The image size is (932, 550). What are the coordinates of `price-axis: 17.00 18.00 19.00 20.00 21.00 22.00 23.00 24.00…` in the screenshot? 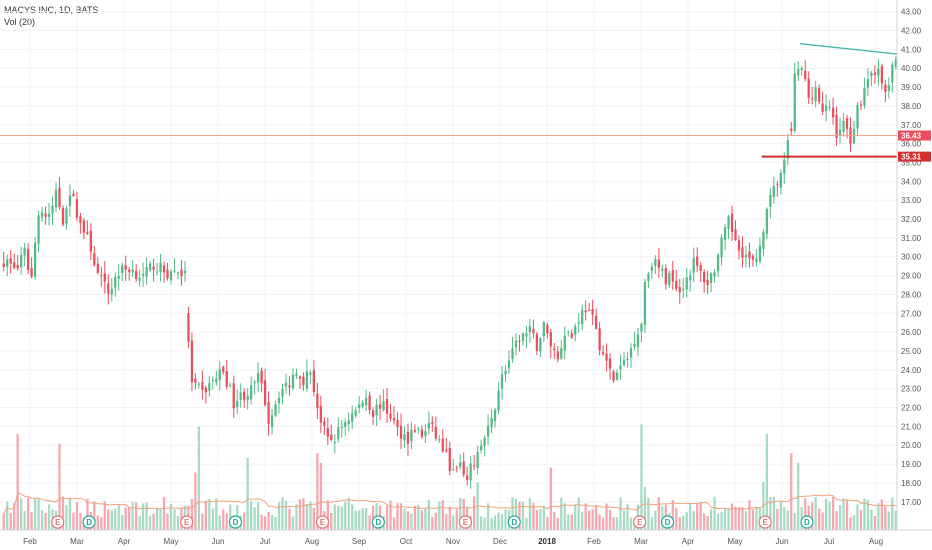 It's located at (914, 275).